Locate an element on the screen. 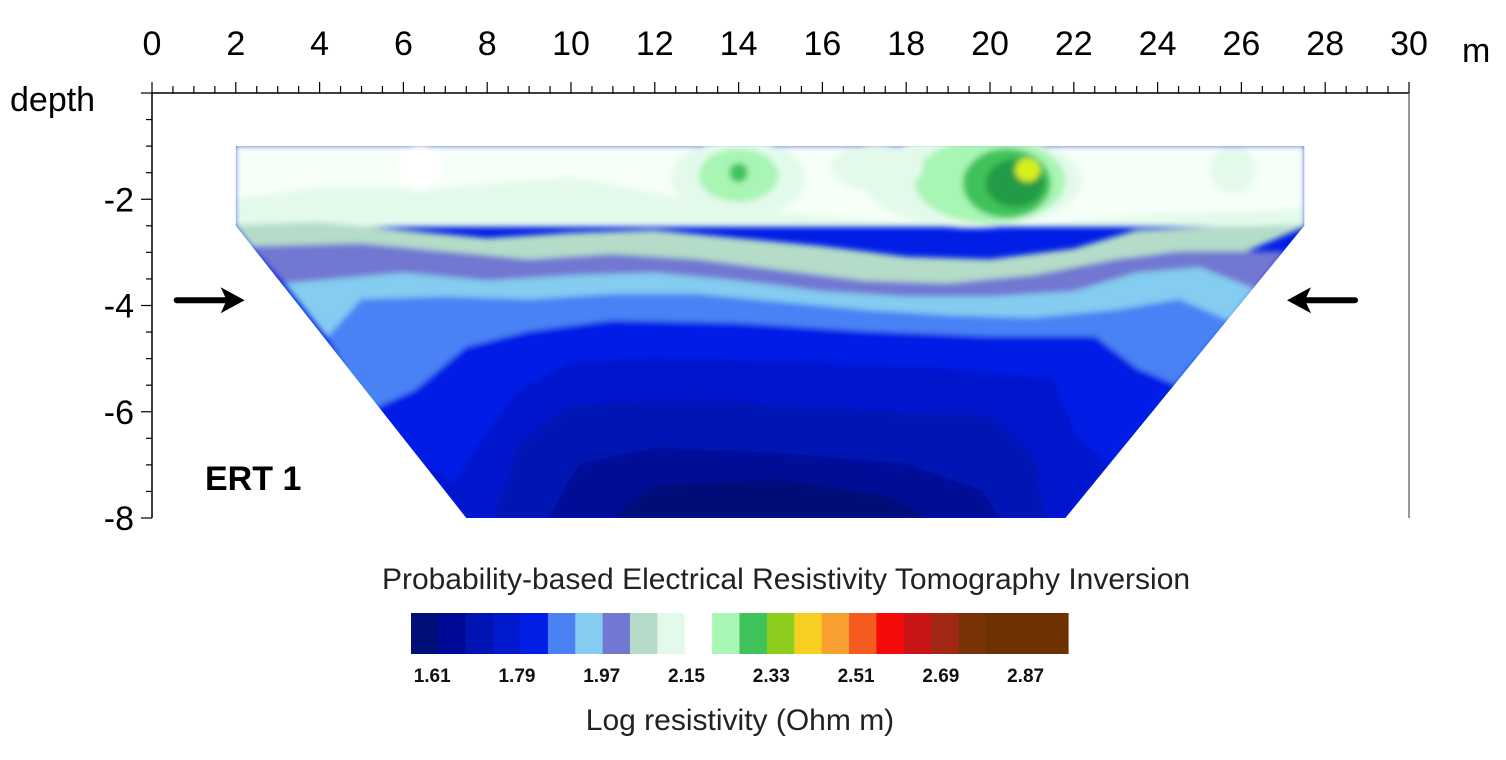  x-tick-label: 14 is located at coordinates (739, 44).